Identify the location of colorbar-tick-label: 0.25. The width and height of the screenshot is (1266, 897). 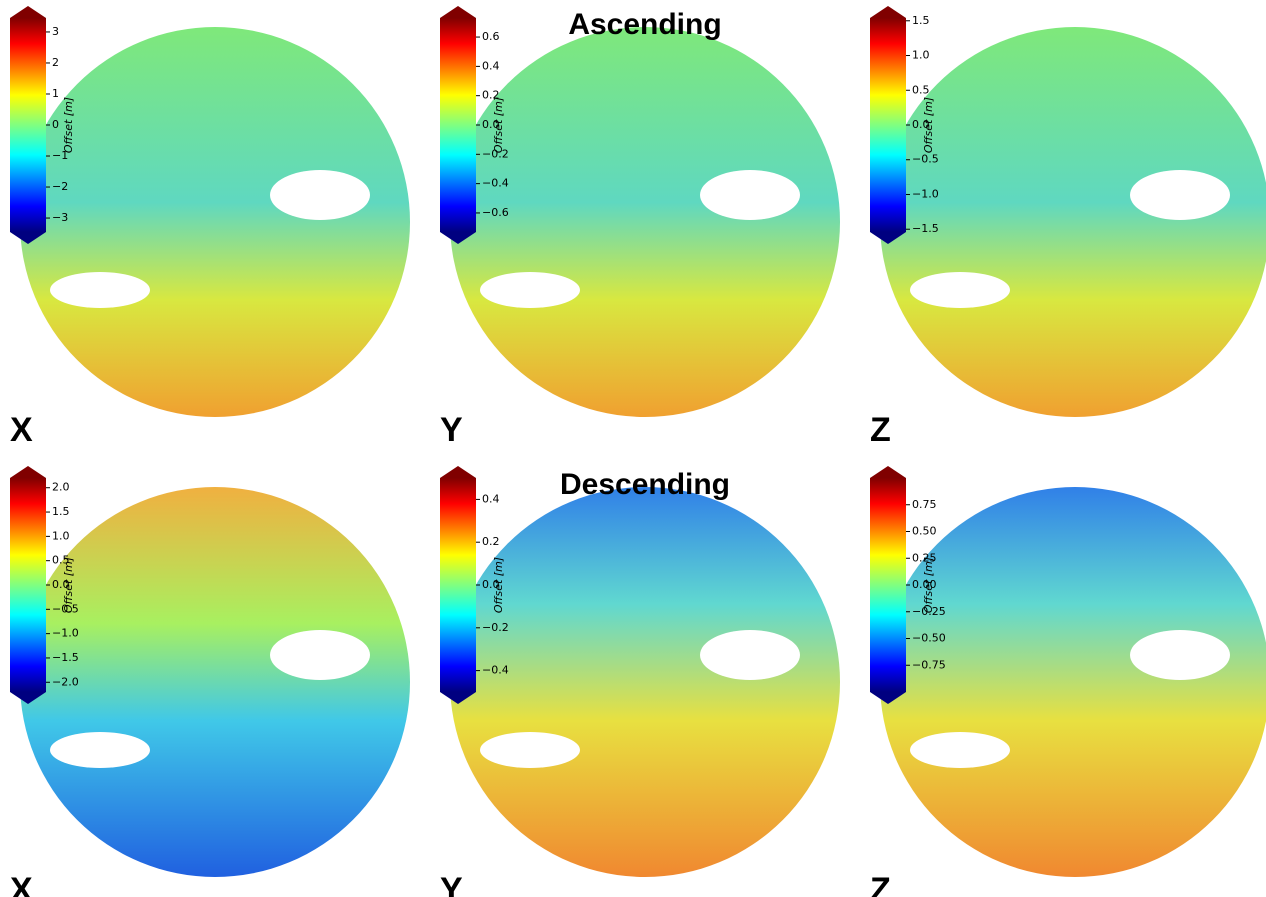
(924, 557).